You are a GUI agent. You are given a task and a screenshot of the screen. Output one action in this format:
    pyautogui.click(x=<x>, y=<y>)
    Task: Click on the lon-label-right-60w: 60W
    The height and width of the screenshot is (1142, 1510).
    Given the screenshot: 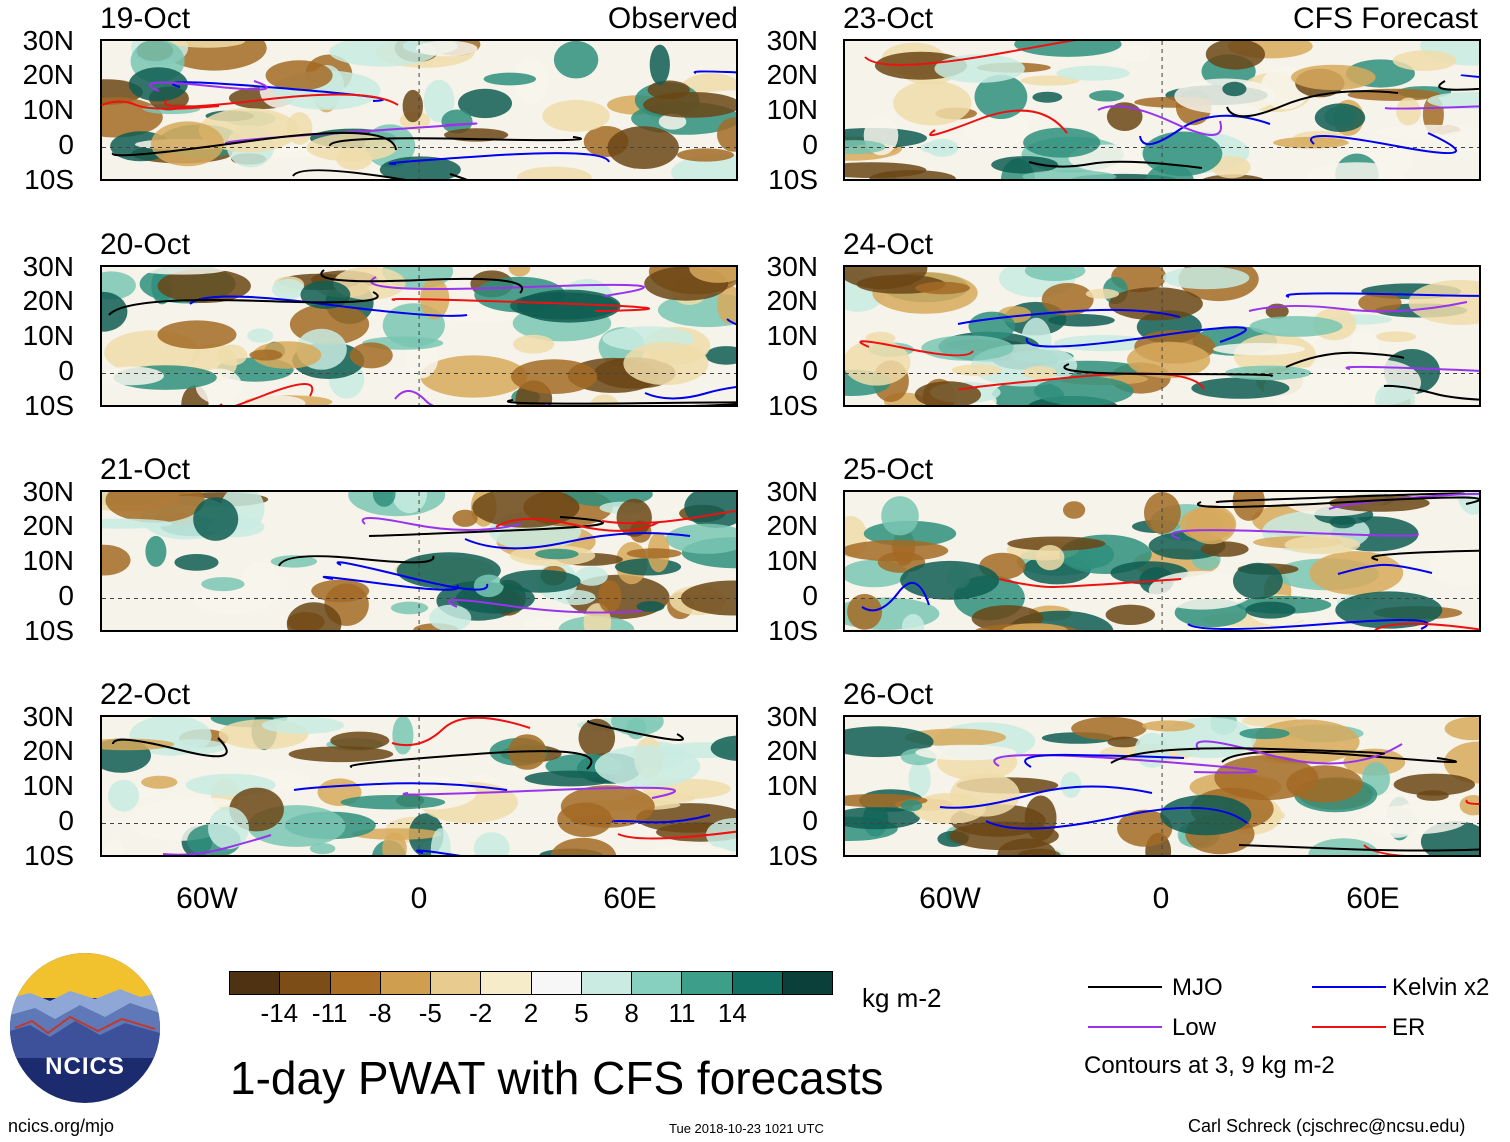 What is the action you would take?
    pyautogui.click(x=950, y=898)
    